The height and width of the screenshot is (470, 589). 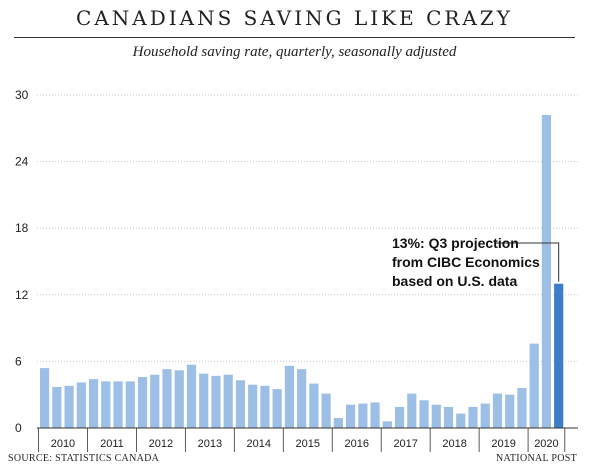 I want to click on year-label: 2014, so click(x=259, y=444).